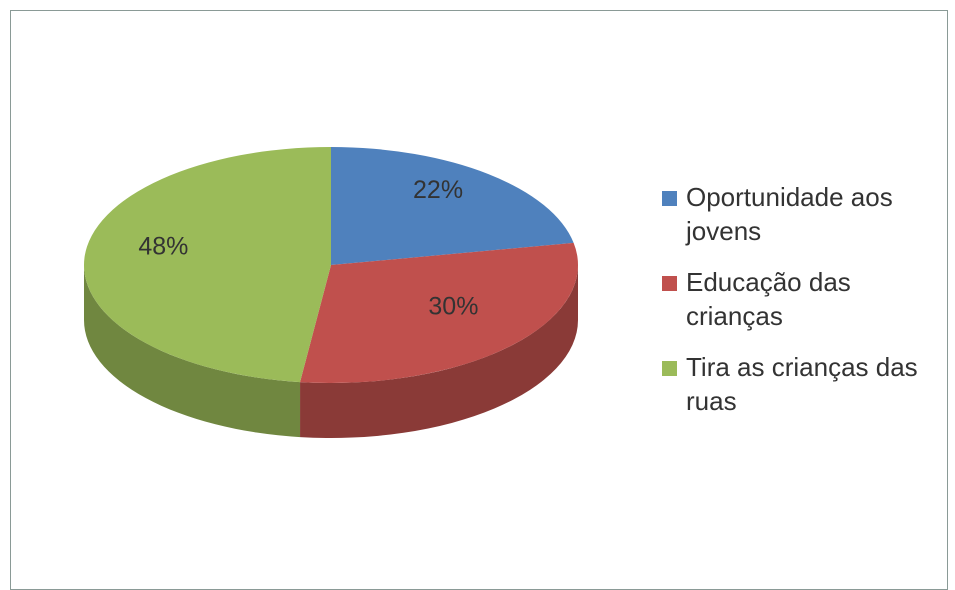 Image resolution: width=955 pixels, height=590 pixels. Describe the element at coordinates (453, 307) in the screenshot. I see `data-label: 30%` at that location.